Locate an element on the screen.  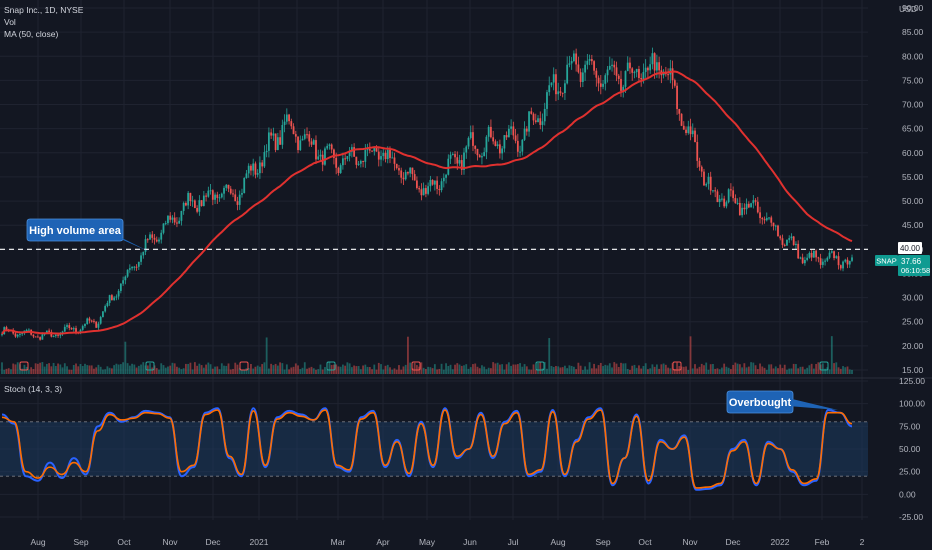
countdown-text: 06:10:58 is located at coordinates (915, 270).